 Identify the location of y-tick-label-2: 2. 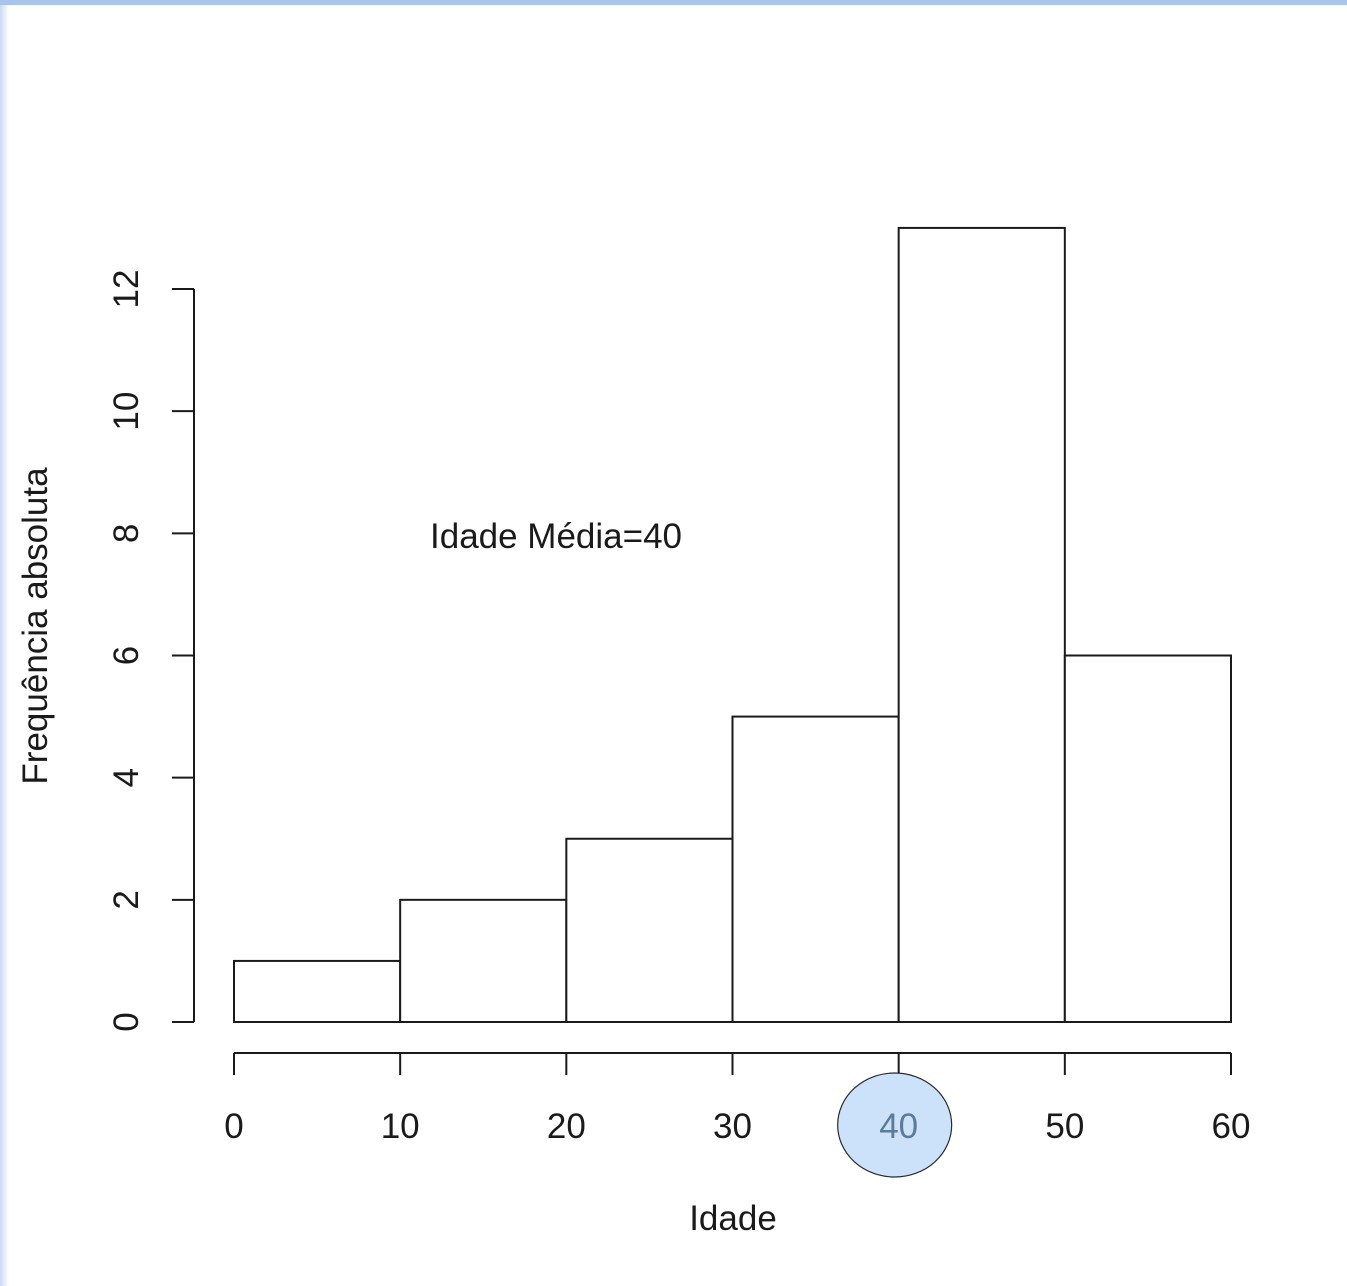
(126, 899).